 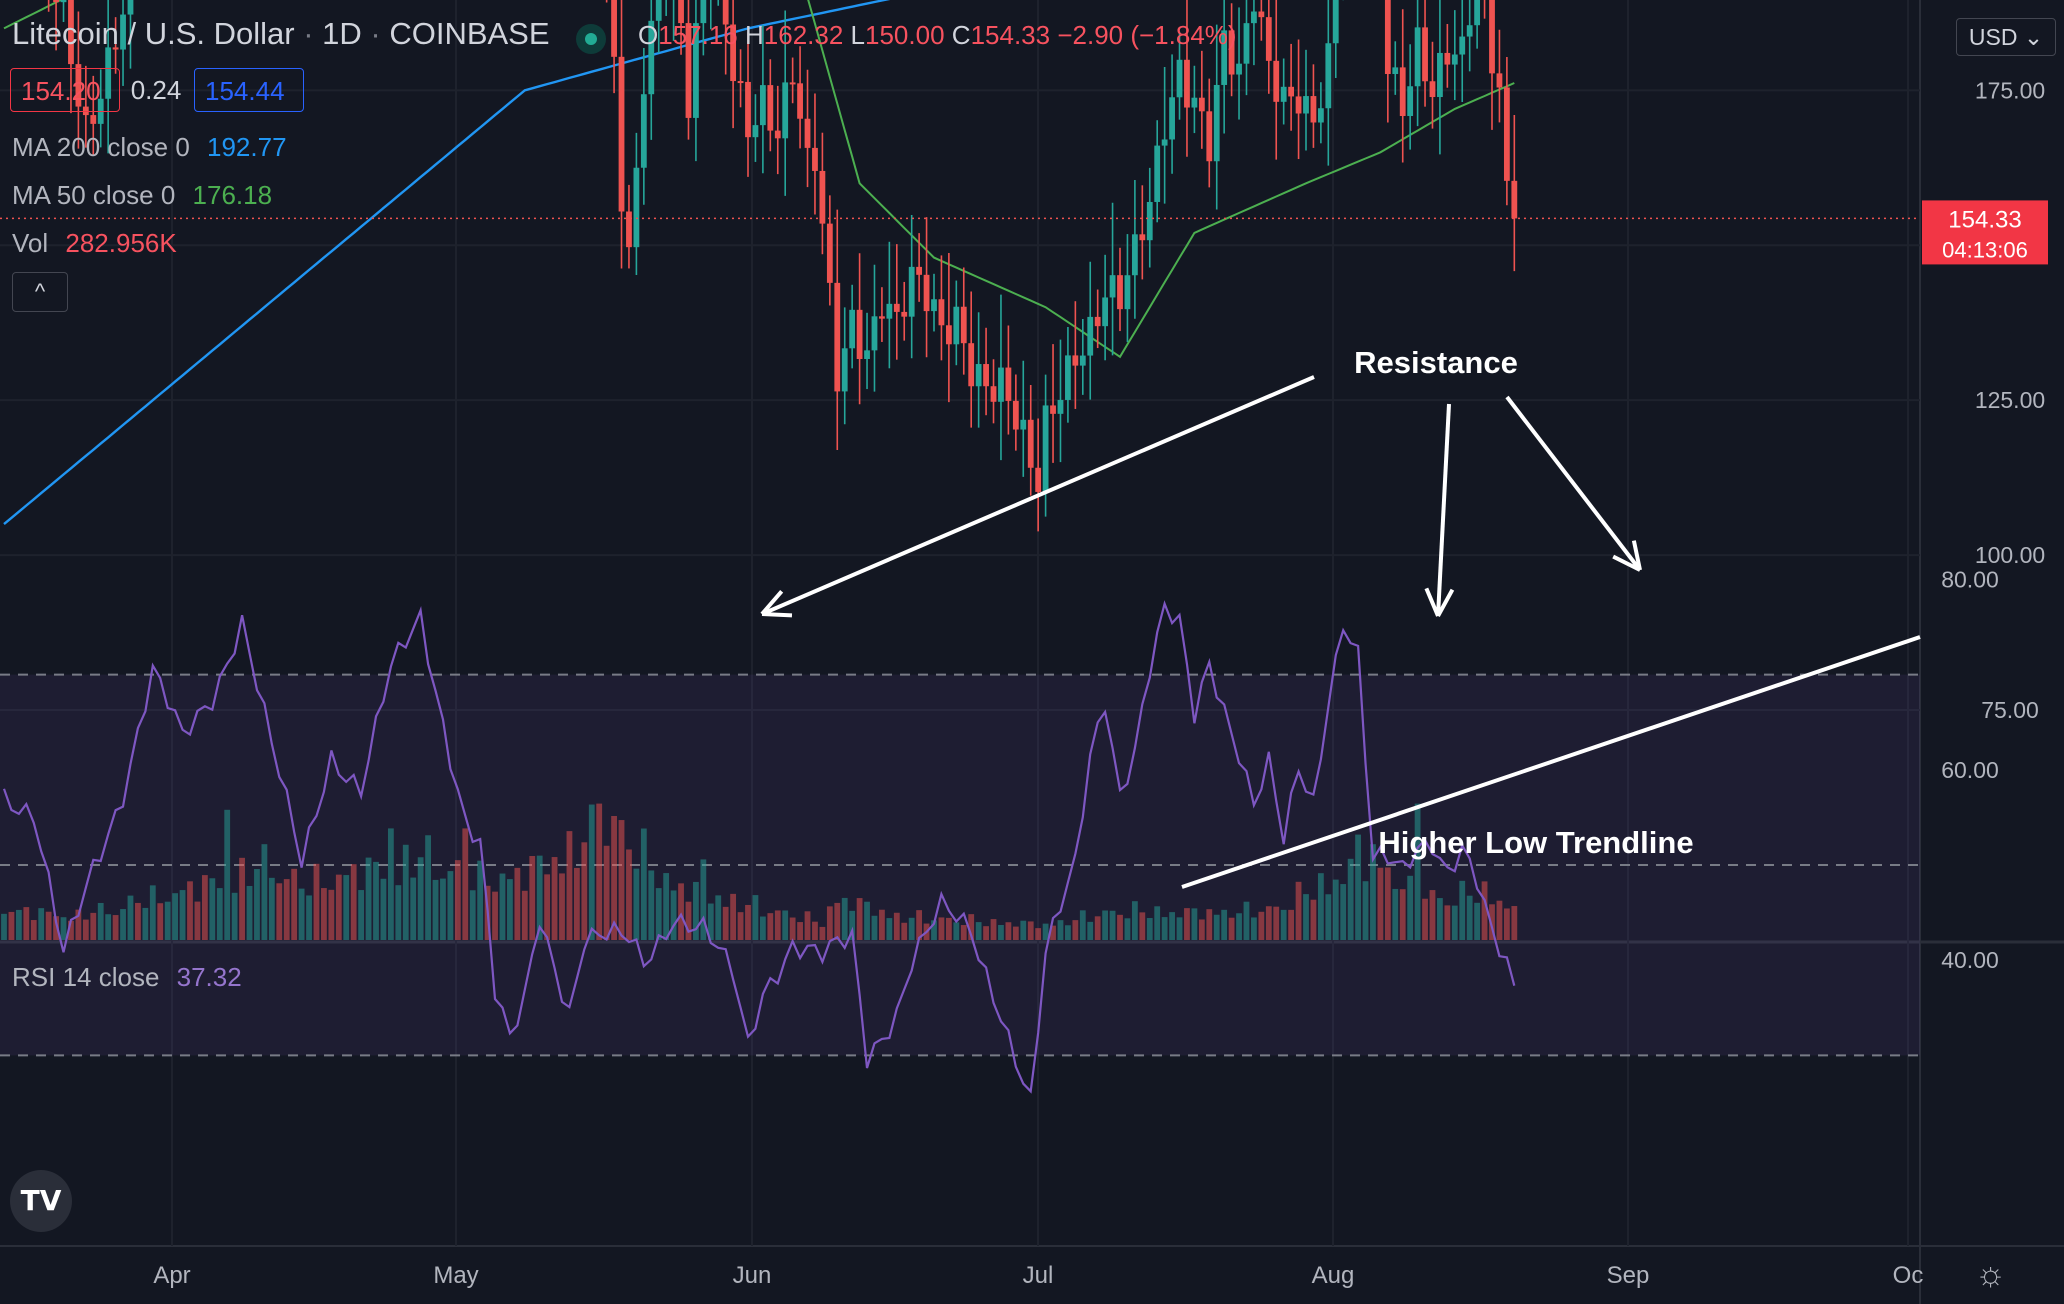 What do you see at coordinates (142, 195) in the screenshot?
I see `ma50-legend: MA 50 close 0 176.18` at bounding box center [142, 195].